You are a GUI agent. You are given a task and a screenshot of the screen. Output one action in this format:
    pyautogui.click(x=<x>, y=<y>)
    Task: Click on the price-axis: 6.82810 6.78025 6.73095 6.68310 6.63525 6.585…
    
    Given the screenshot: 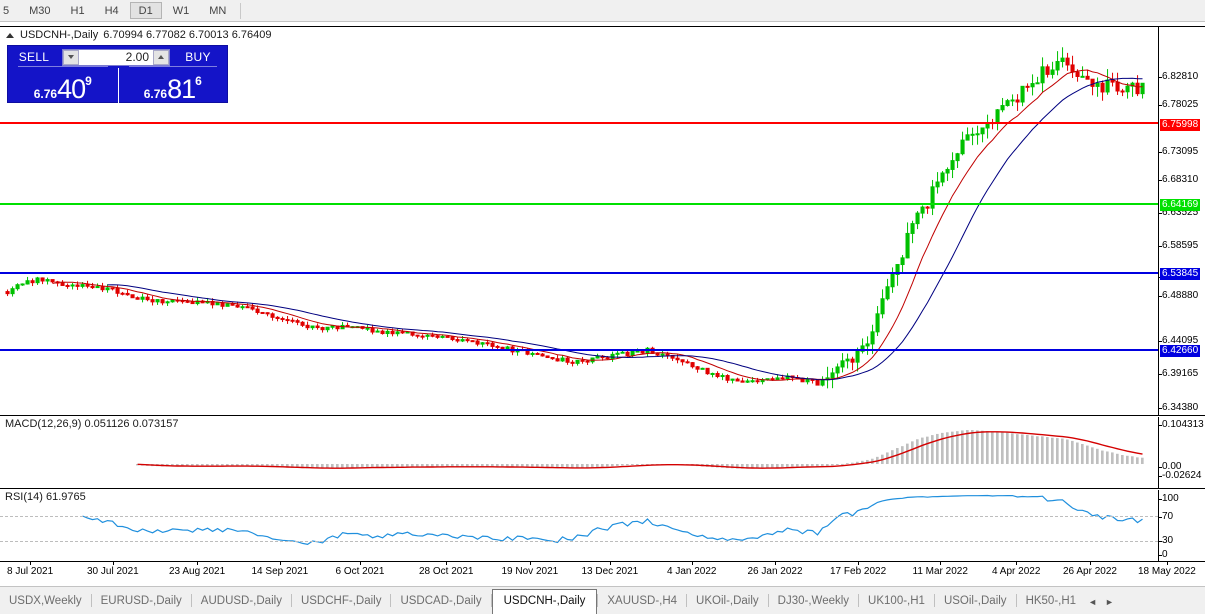 What is the action you would take?
    pyautogui.click(x=1181, y=221)
    